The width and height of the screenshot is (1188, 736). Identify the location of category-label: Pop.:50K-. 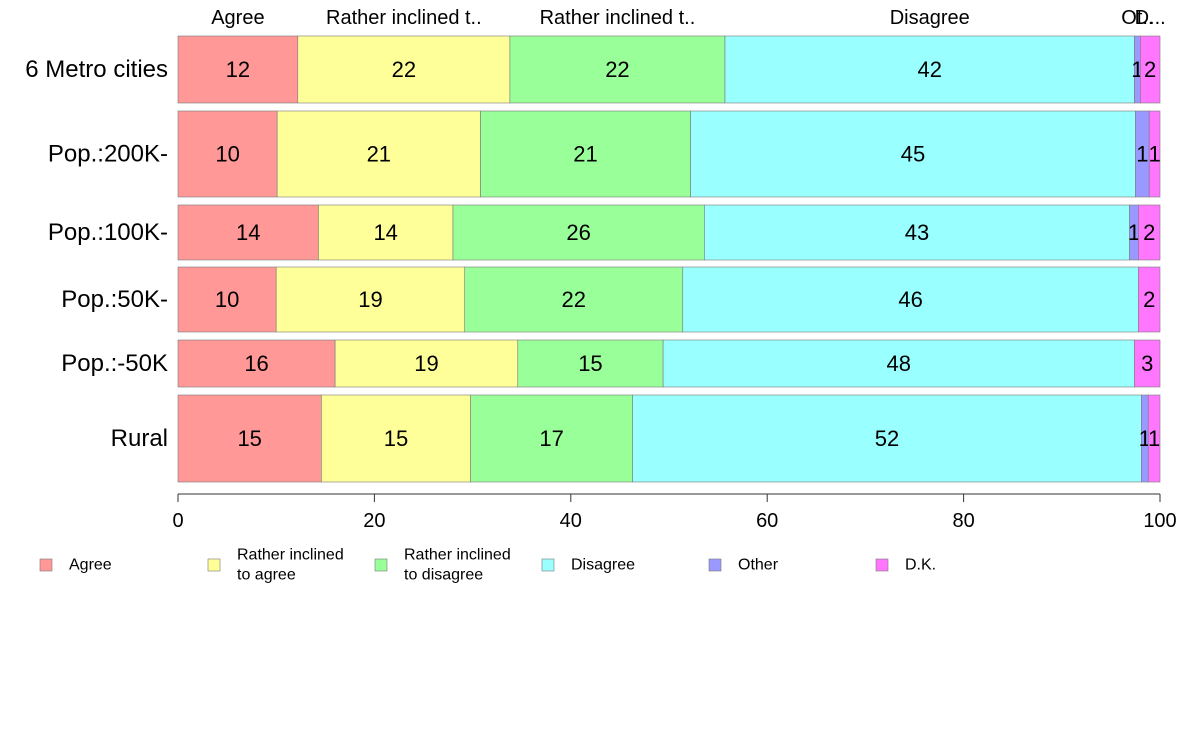
(114, 299).